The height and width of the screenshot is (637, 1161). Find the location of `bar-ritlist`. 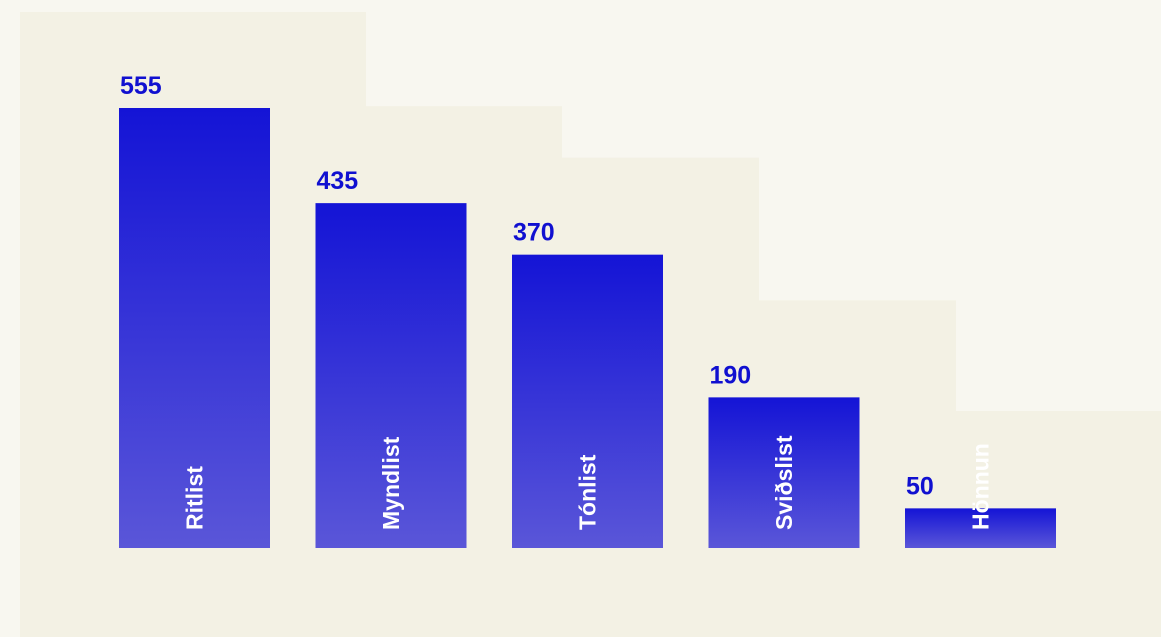

bar-ritlist is located at coordinates (194, 328).